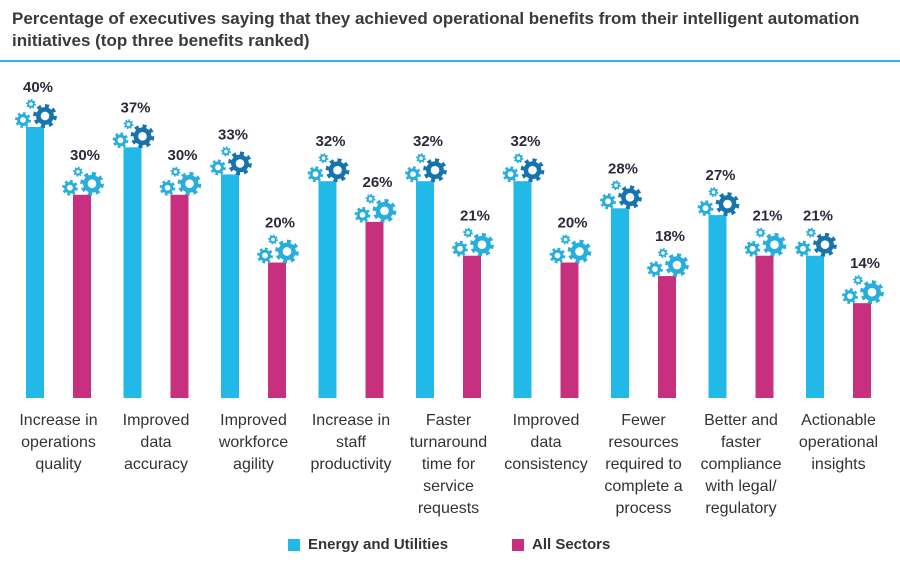 The image size is (900, 564). I want to click on data-label-energy-7: 27%, so click(720, 175).